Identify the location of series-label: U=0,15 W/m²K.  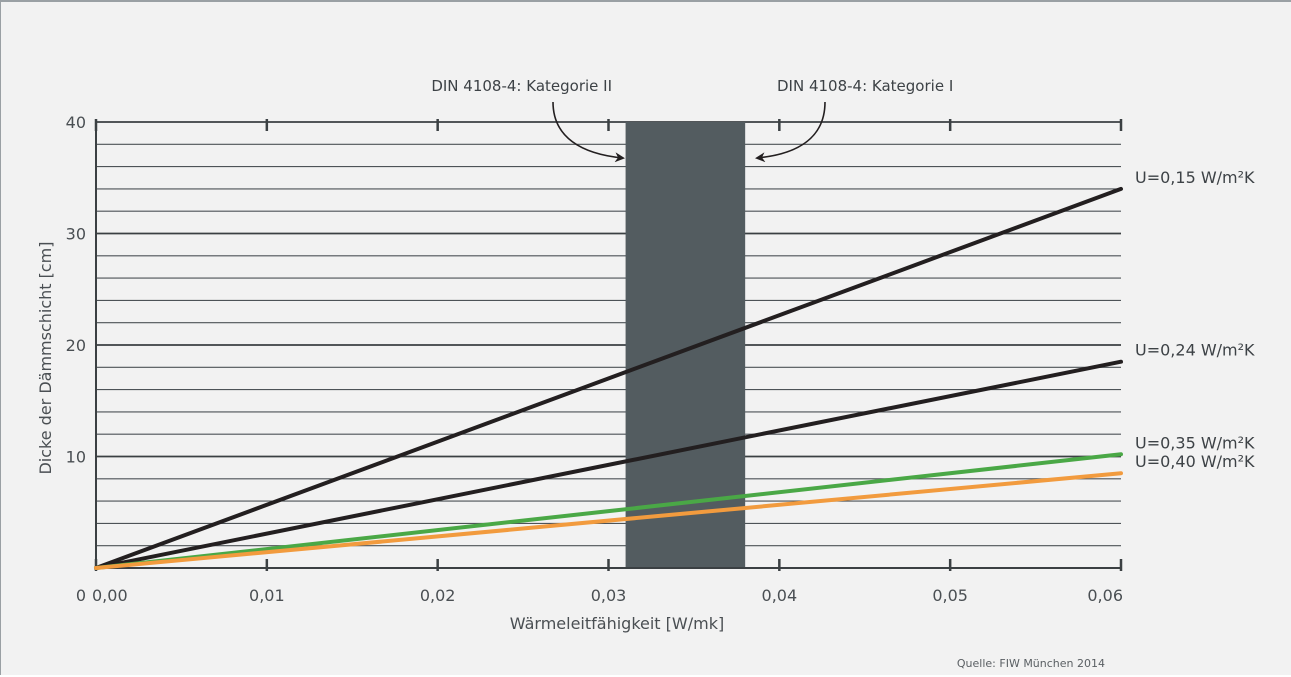
(1195, 177).